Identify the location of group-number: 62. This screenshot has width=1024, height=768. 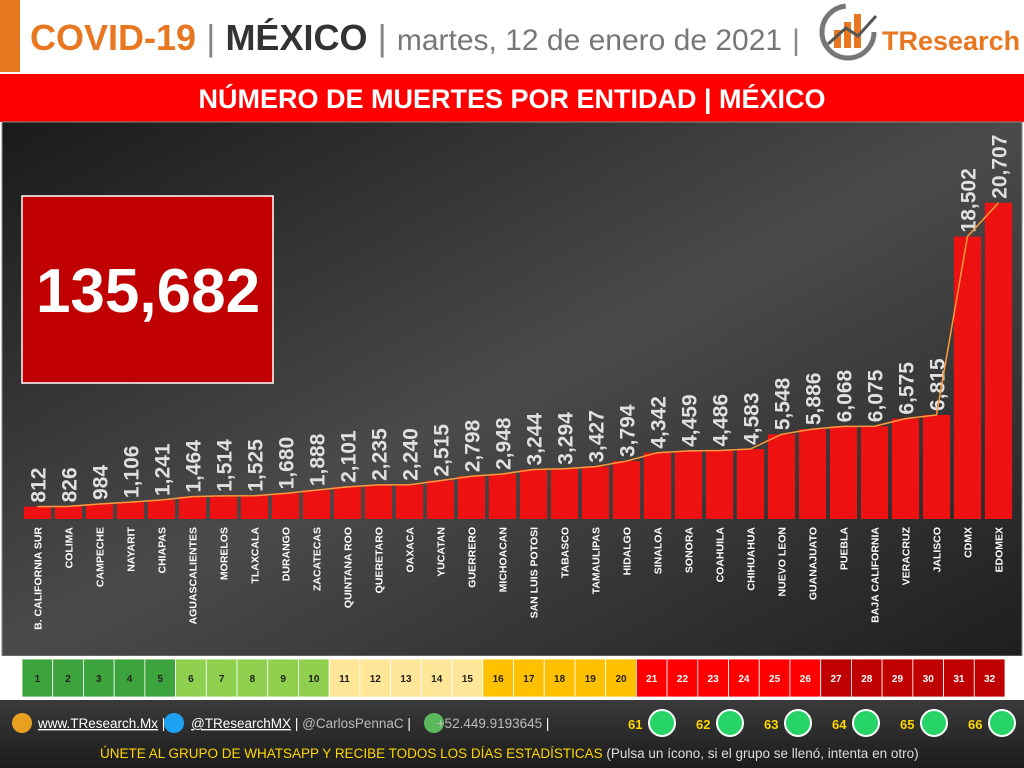
(703, 724).